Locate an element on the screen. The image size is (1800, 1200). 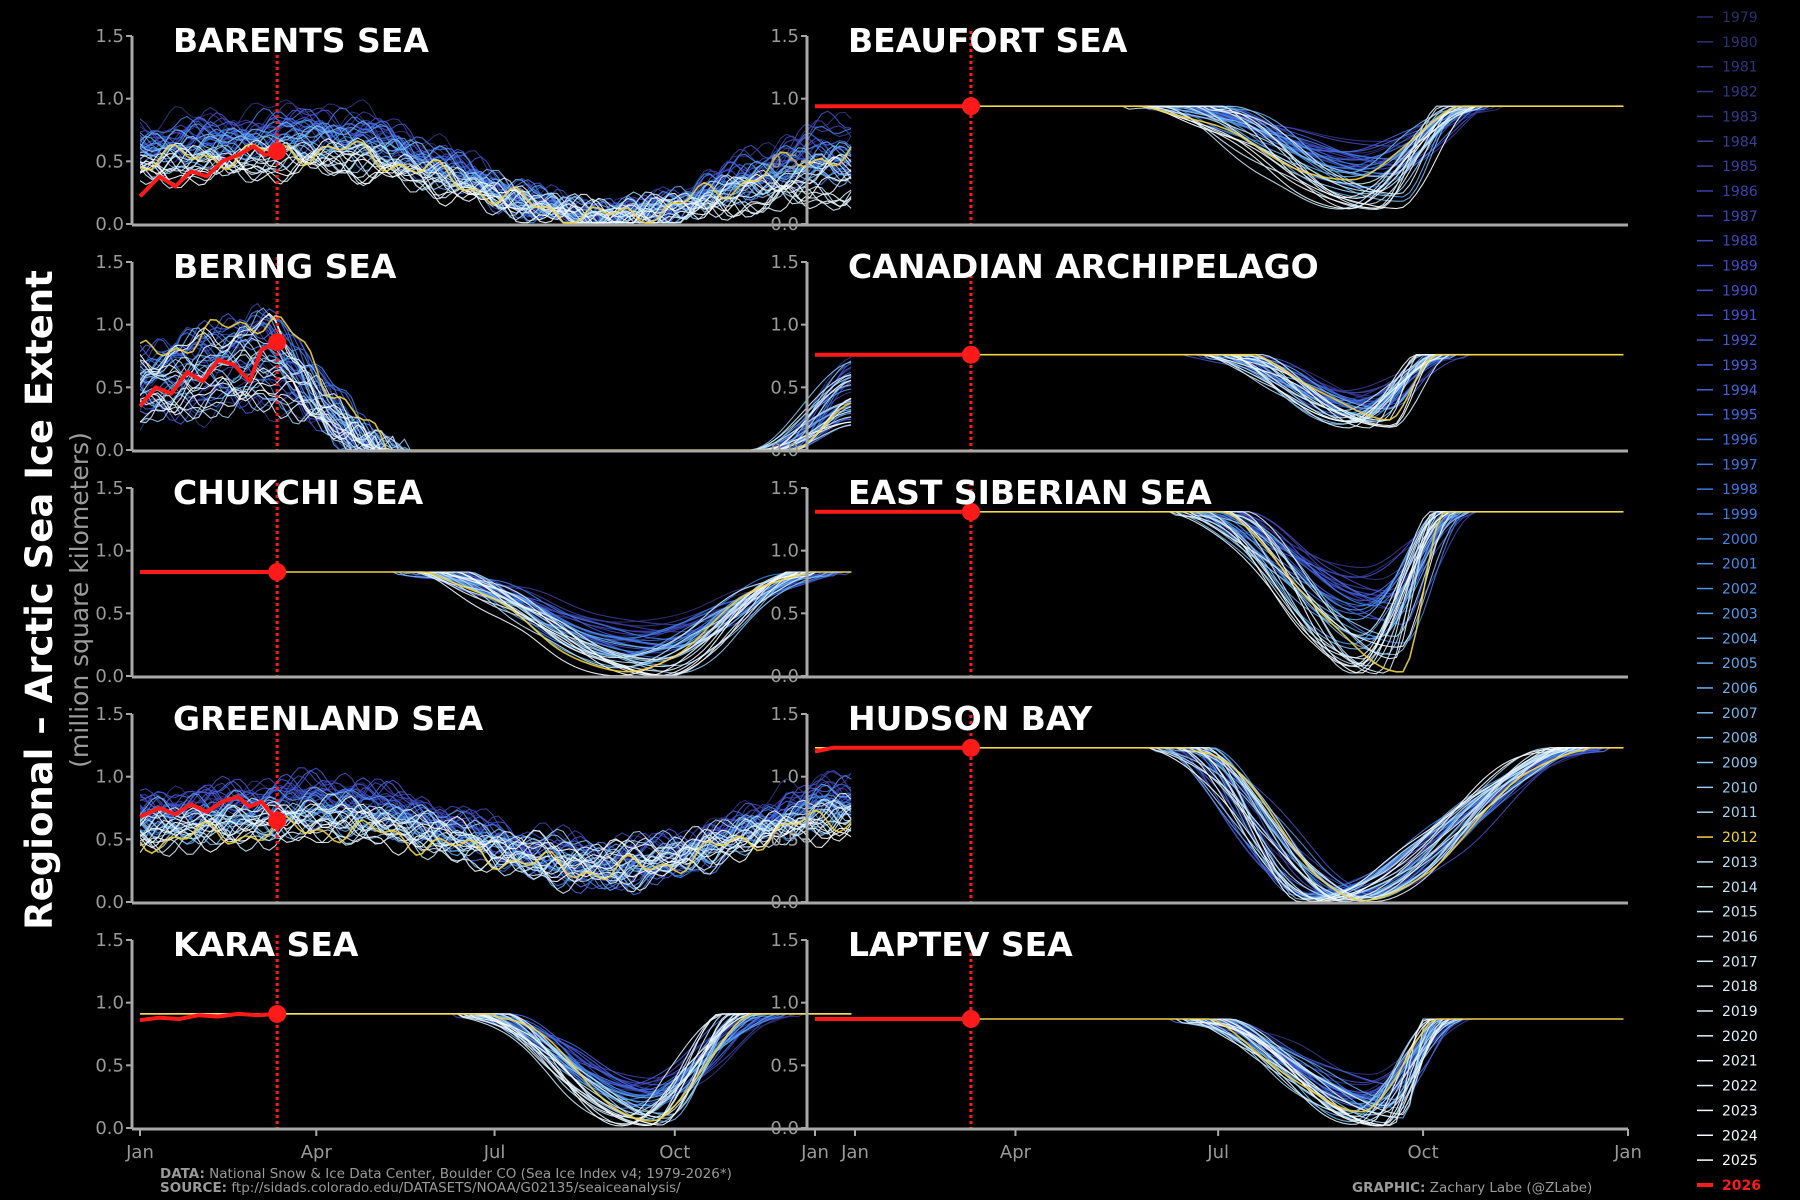
legend-label-2010: 2010 is located at coordinates (1740, 788).